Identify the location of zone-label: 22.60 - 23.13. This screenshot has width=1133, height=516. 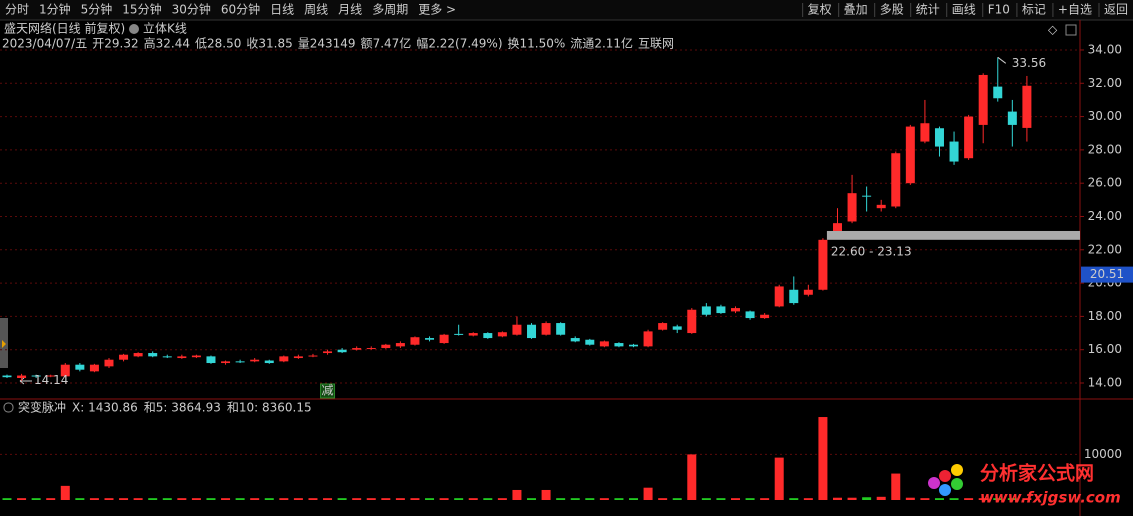
(871, 251).